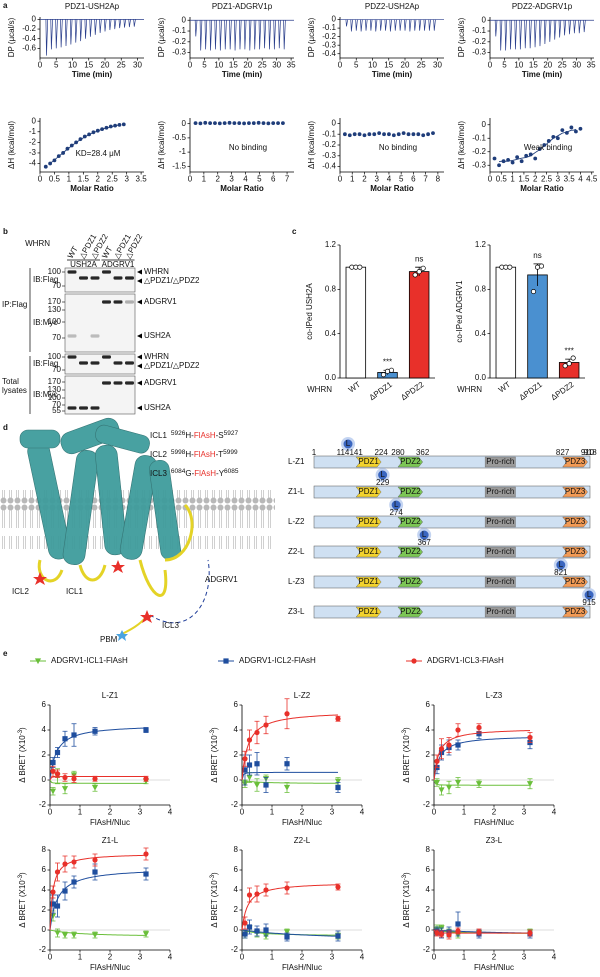 The height and width of the screenshot is (977, 600). Describe the element at coordinates (137, 529) in the screenshot. I see `structure-drawing` at that location.